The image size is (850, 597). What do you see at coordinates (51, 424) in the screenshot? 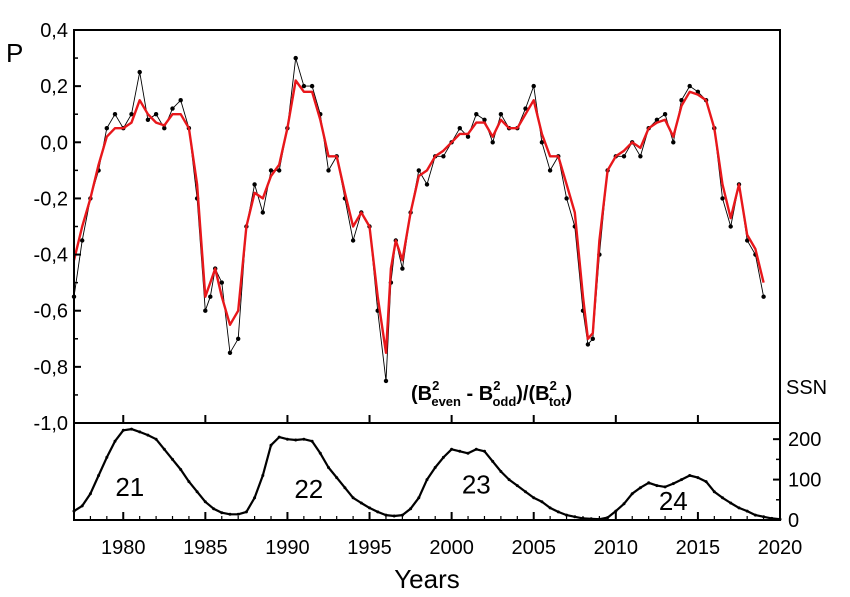
I see `polarity-y-tick-label: -1,0` at bounding box center [51, 424].